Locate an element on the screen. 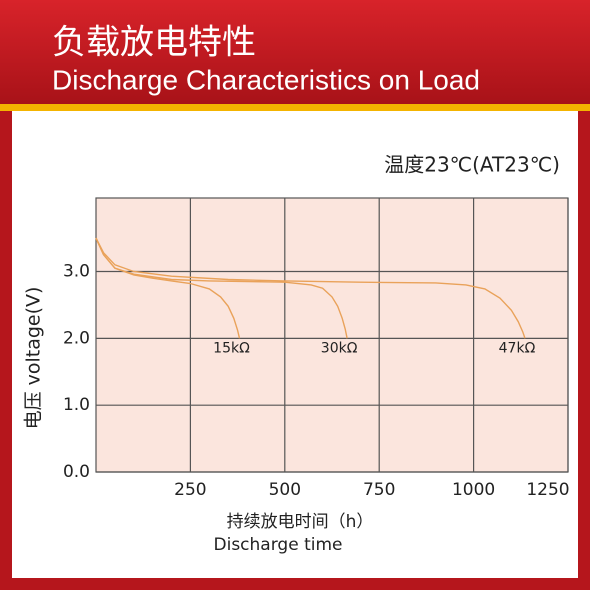  x-tick-label: 1000 is located at coordinates (473, 490).